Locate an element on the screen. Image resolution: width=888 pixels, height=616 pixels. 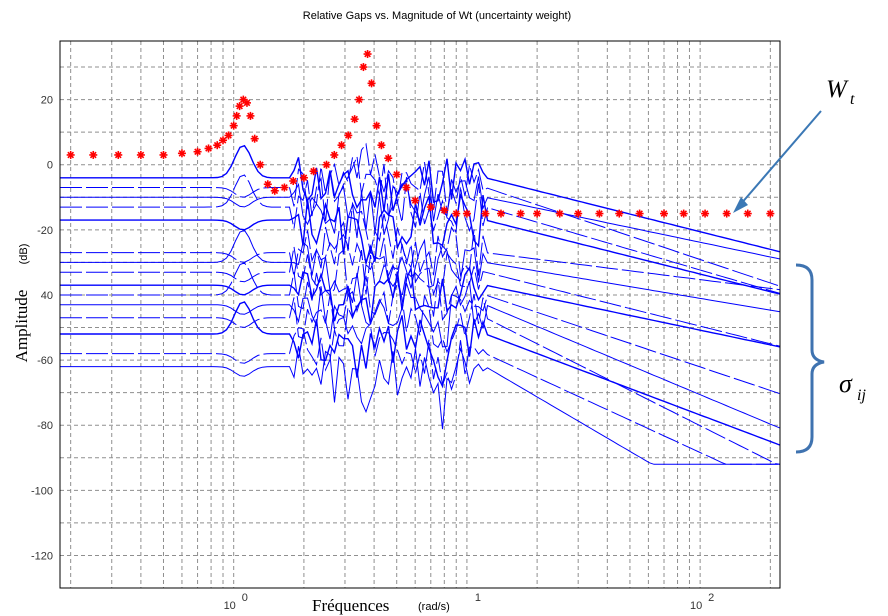
y-tick-label: -20 is located at coordinates (45, 231).